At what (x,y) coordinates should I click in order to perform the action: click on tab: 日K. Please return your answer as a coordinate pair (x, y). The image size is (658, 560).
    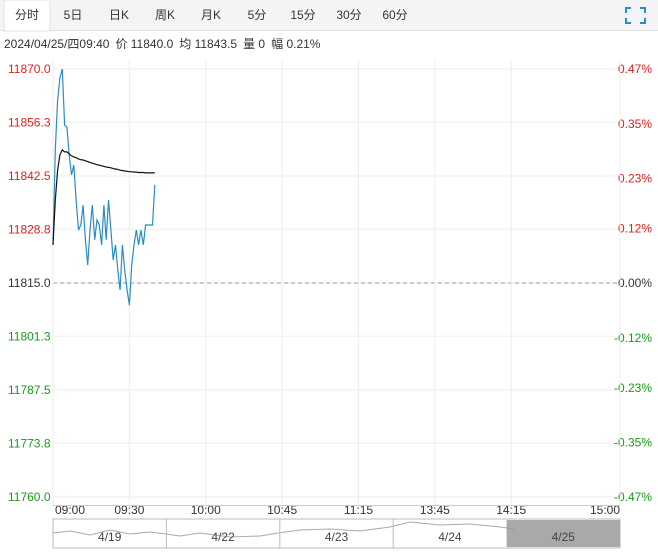
    Looking at the image, I should click on (119, 15).